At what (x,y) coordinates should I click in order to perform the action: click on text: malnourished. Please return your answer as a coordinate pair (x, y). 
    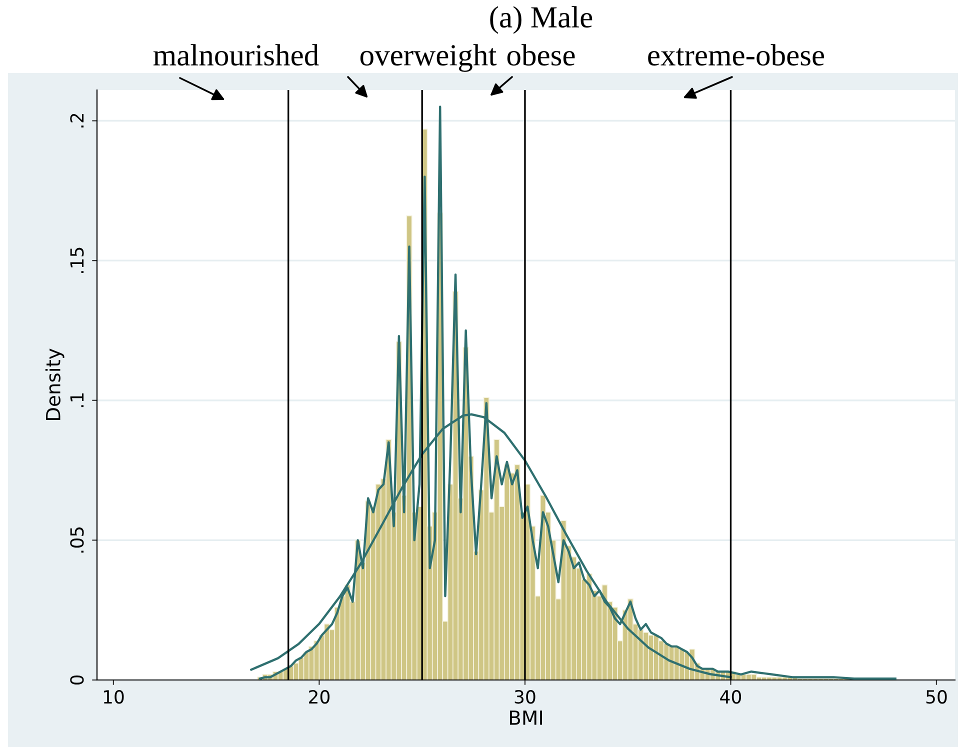
    Looking at the image, I should click on (236, 55).